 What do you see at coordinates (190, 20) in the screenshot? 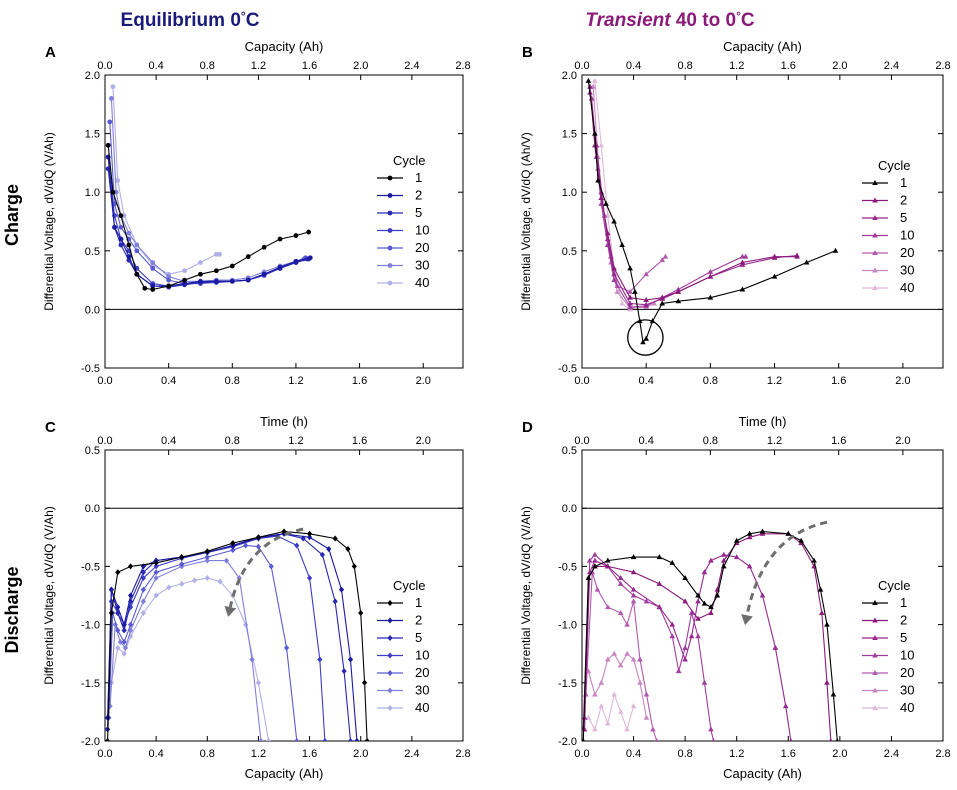
I see `column-title-1: Equilibrium 0°C` at bounding box center [190, 20].